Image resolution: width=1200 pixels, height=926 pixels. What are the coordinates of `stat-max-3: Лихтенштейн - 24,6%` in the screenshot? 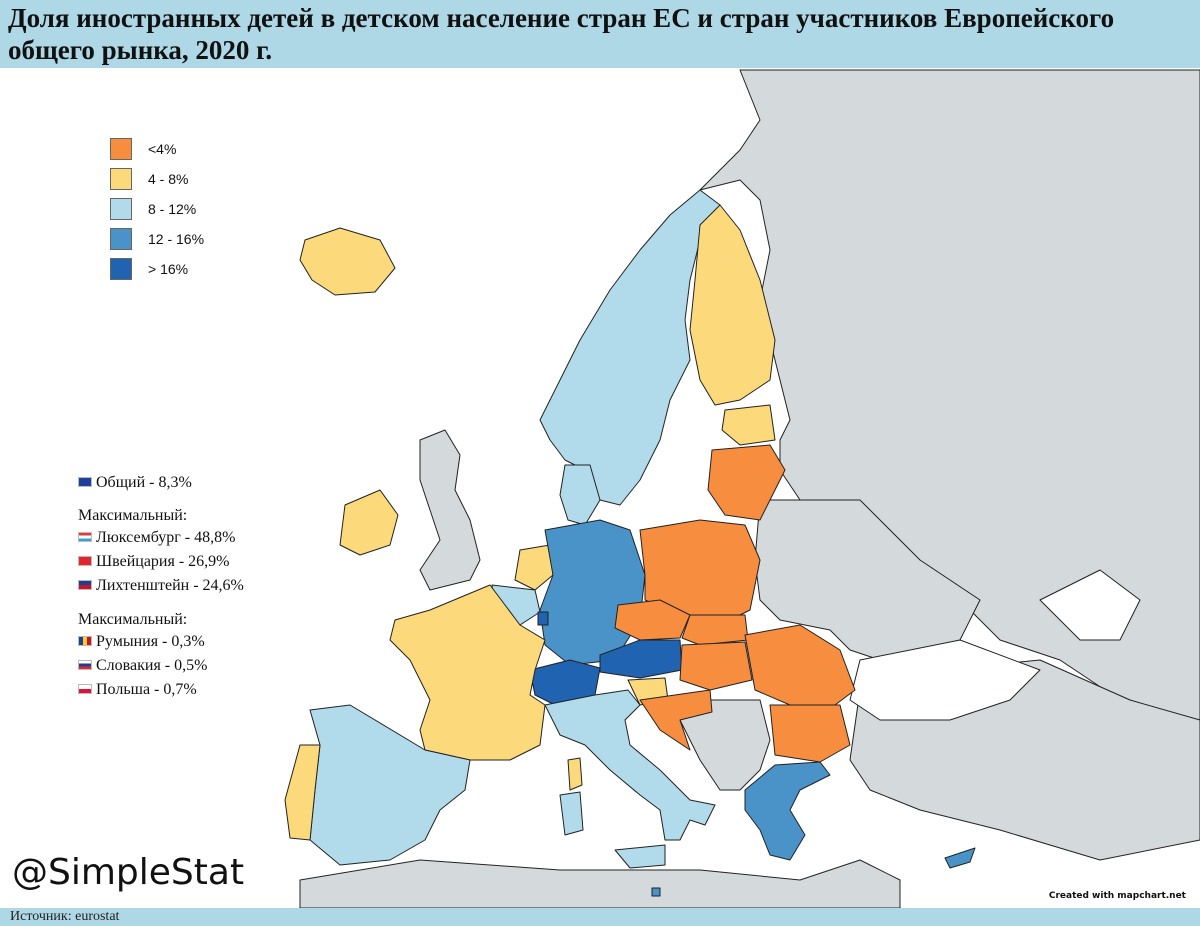 It's located at (161, 586).